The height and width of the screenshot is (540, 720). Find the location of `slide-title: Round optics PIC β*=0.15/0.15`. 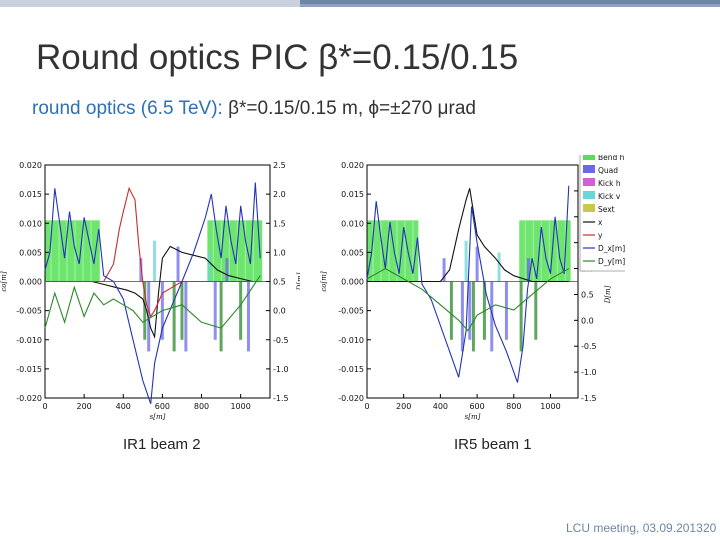

slide-title: Round optics PIC β*=0.15/0.15 is located at coordinates (277, 57).